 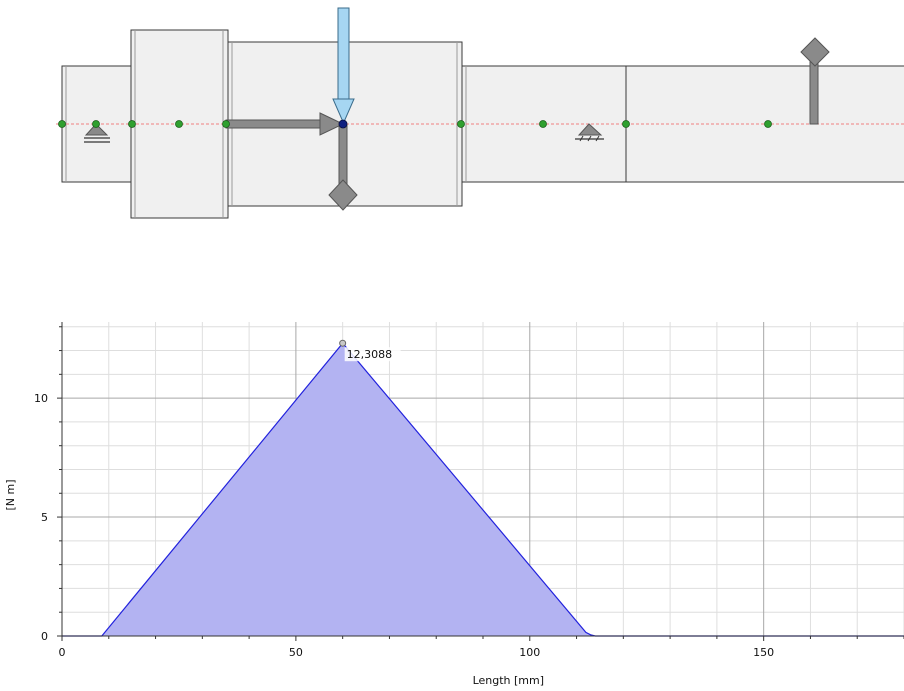 What do you see at coordinates (41, 398) in the screenshot?
I see `y-tick-label: 10` at bounding box center [41, 398].